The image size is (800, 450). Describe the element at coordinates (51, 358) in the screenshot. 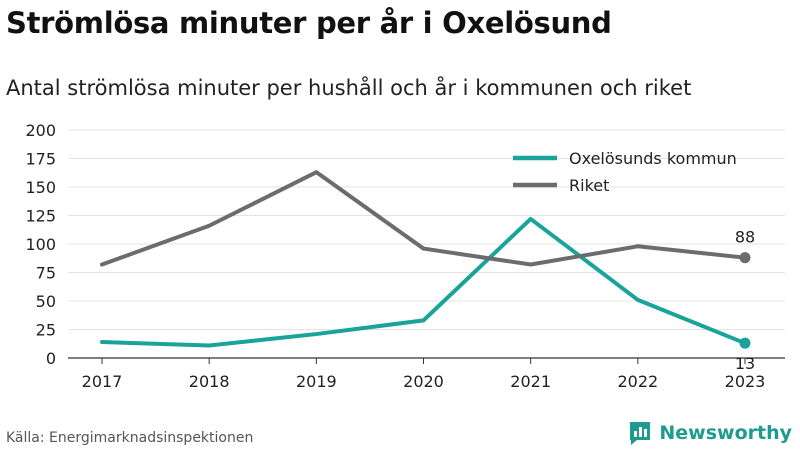

I see `y-tick-label: 0` at that location.